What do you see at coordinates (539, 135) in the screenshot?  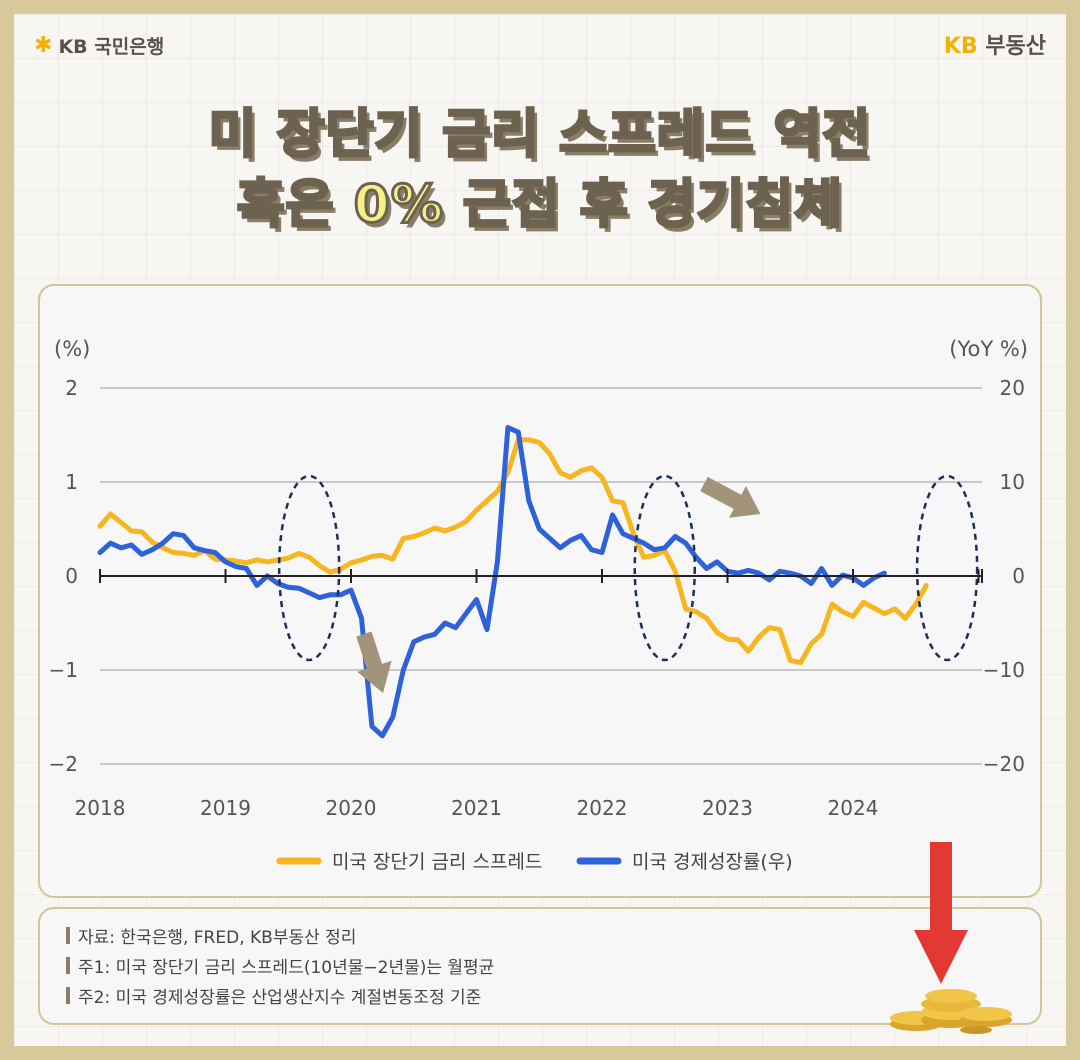 I see `title-line-1: 미 장단기 금리 스프레드 역전` at bounding box center [539, 135].